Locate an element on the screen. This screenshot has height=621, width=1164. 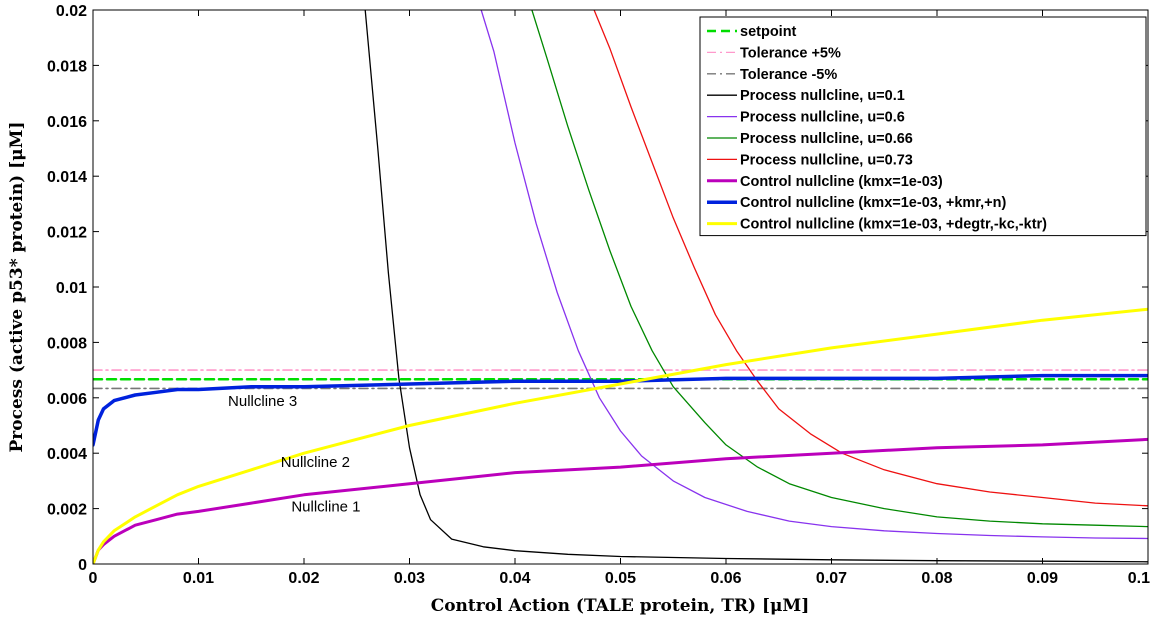
annotation-layer: Nullcline 3 Nullcline 2 Nullcline 1 is located at coordinates (294, 454).